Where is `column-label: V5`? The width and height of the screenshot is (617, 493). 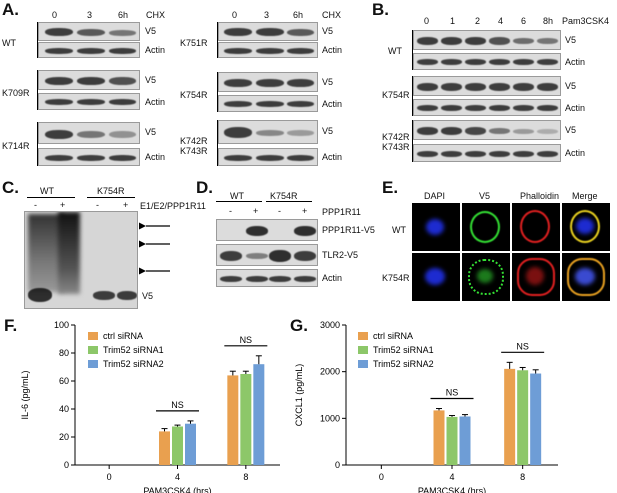 column-label: V5 is located at coordinates (485, 196).